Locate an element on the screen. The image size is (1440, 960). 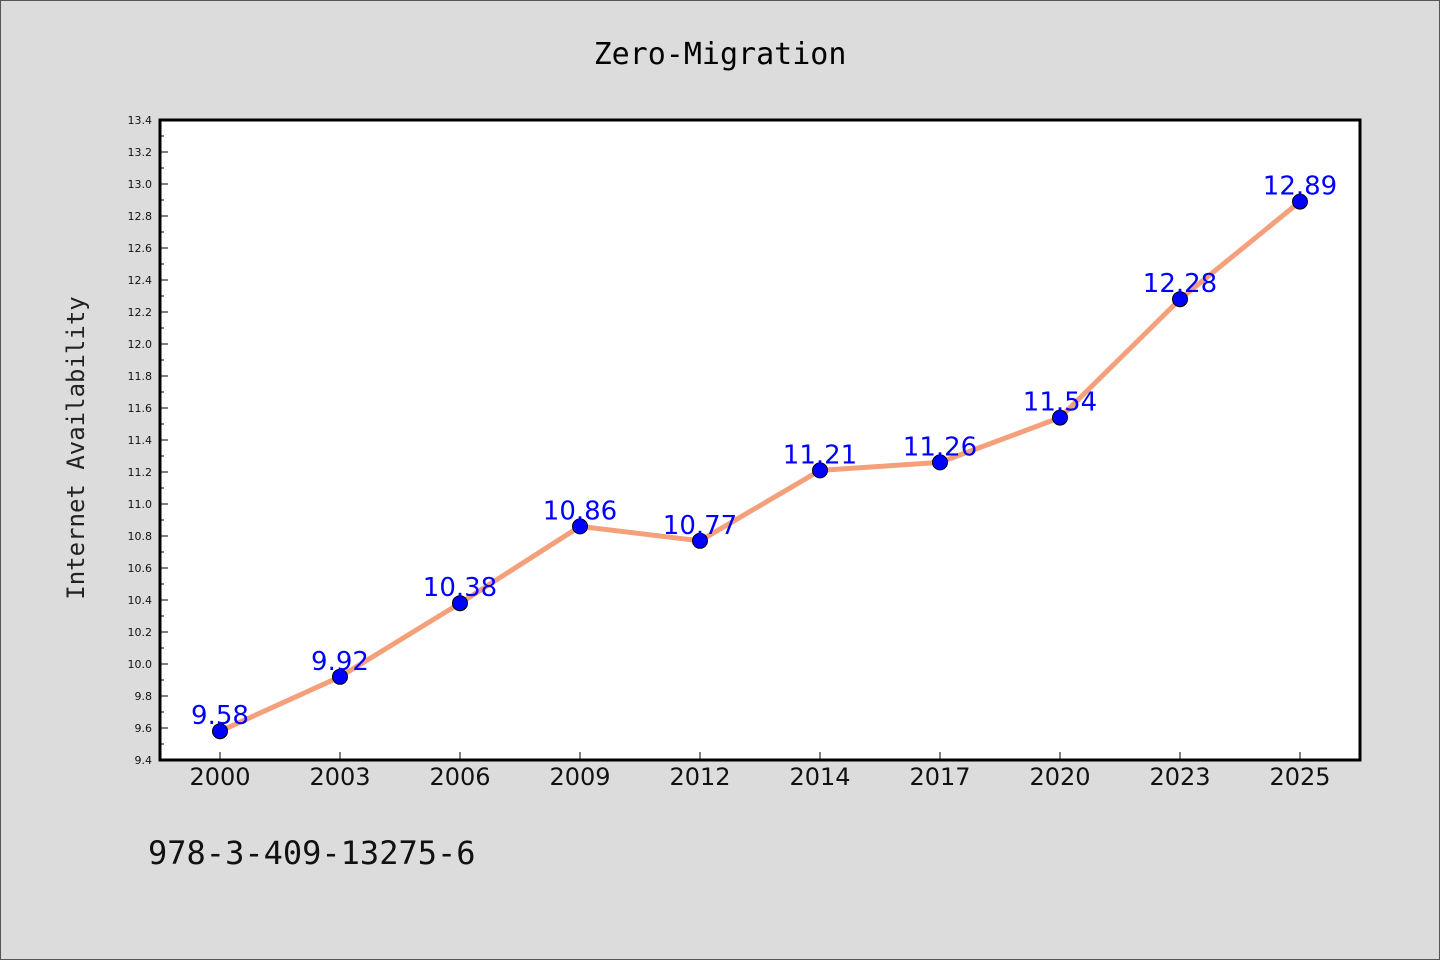
y-tick-label: 11.8 is located at coordinates (140, 376).